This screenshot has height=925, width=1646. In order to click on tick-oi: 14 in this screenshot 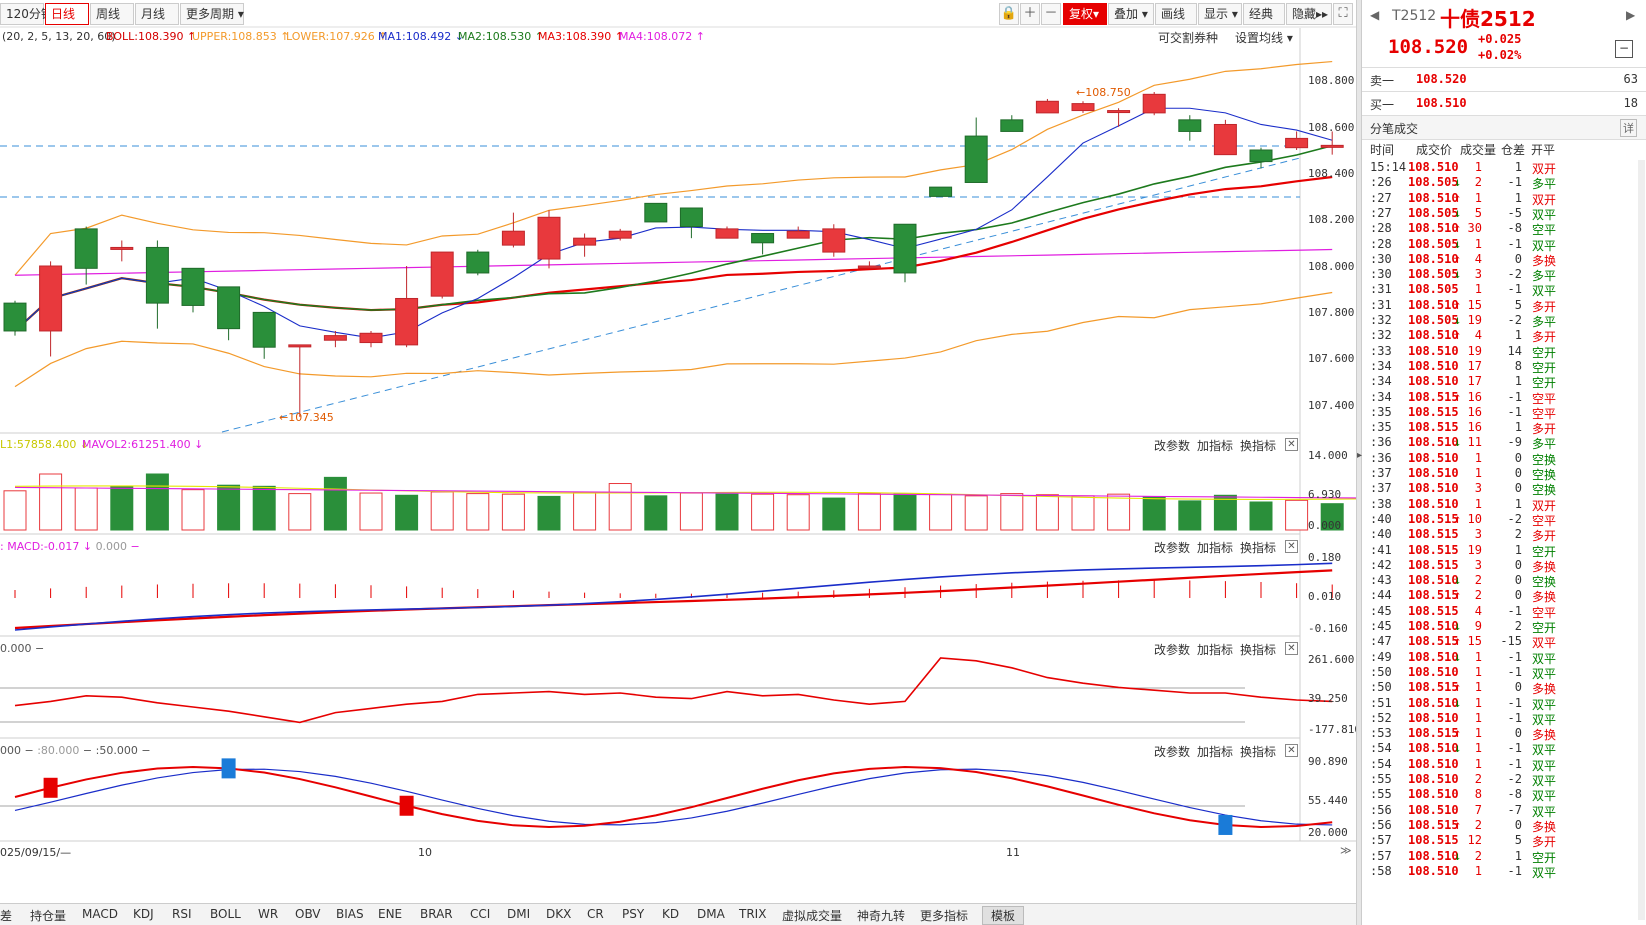, I will do `click(1514, 350)`.